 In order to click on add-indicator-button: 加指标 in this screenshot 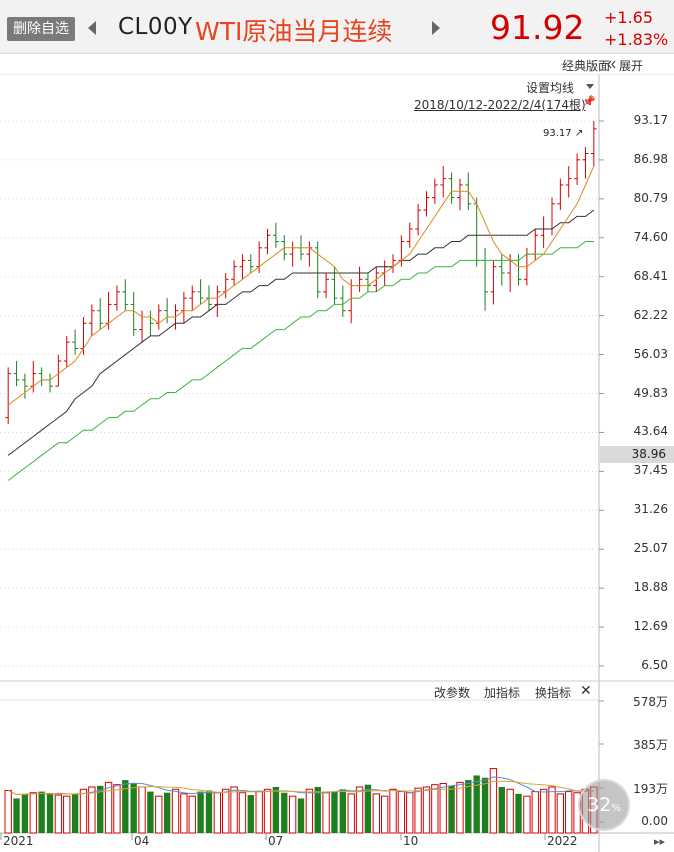, I will do `click(502, 693)`.